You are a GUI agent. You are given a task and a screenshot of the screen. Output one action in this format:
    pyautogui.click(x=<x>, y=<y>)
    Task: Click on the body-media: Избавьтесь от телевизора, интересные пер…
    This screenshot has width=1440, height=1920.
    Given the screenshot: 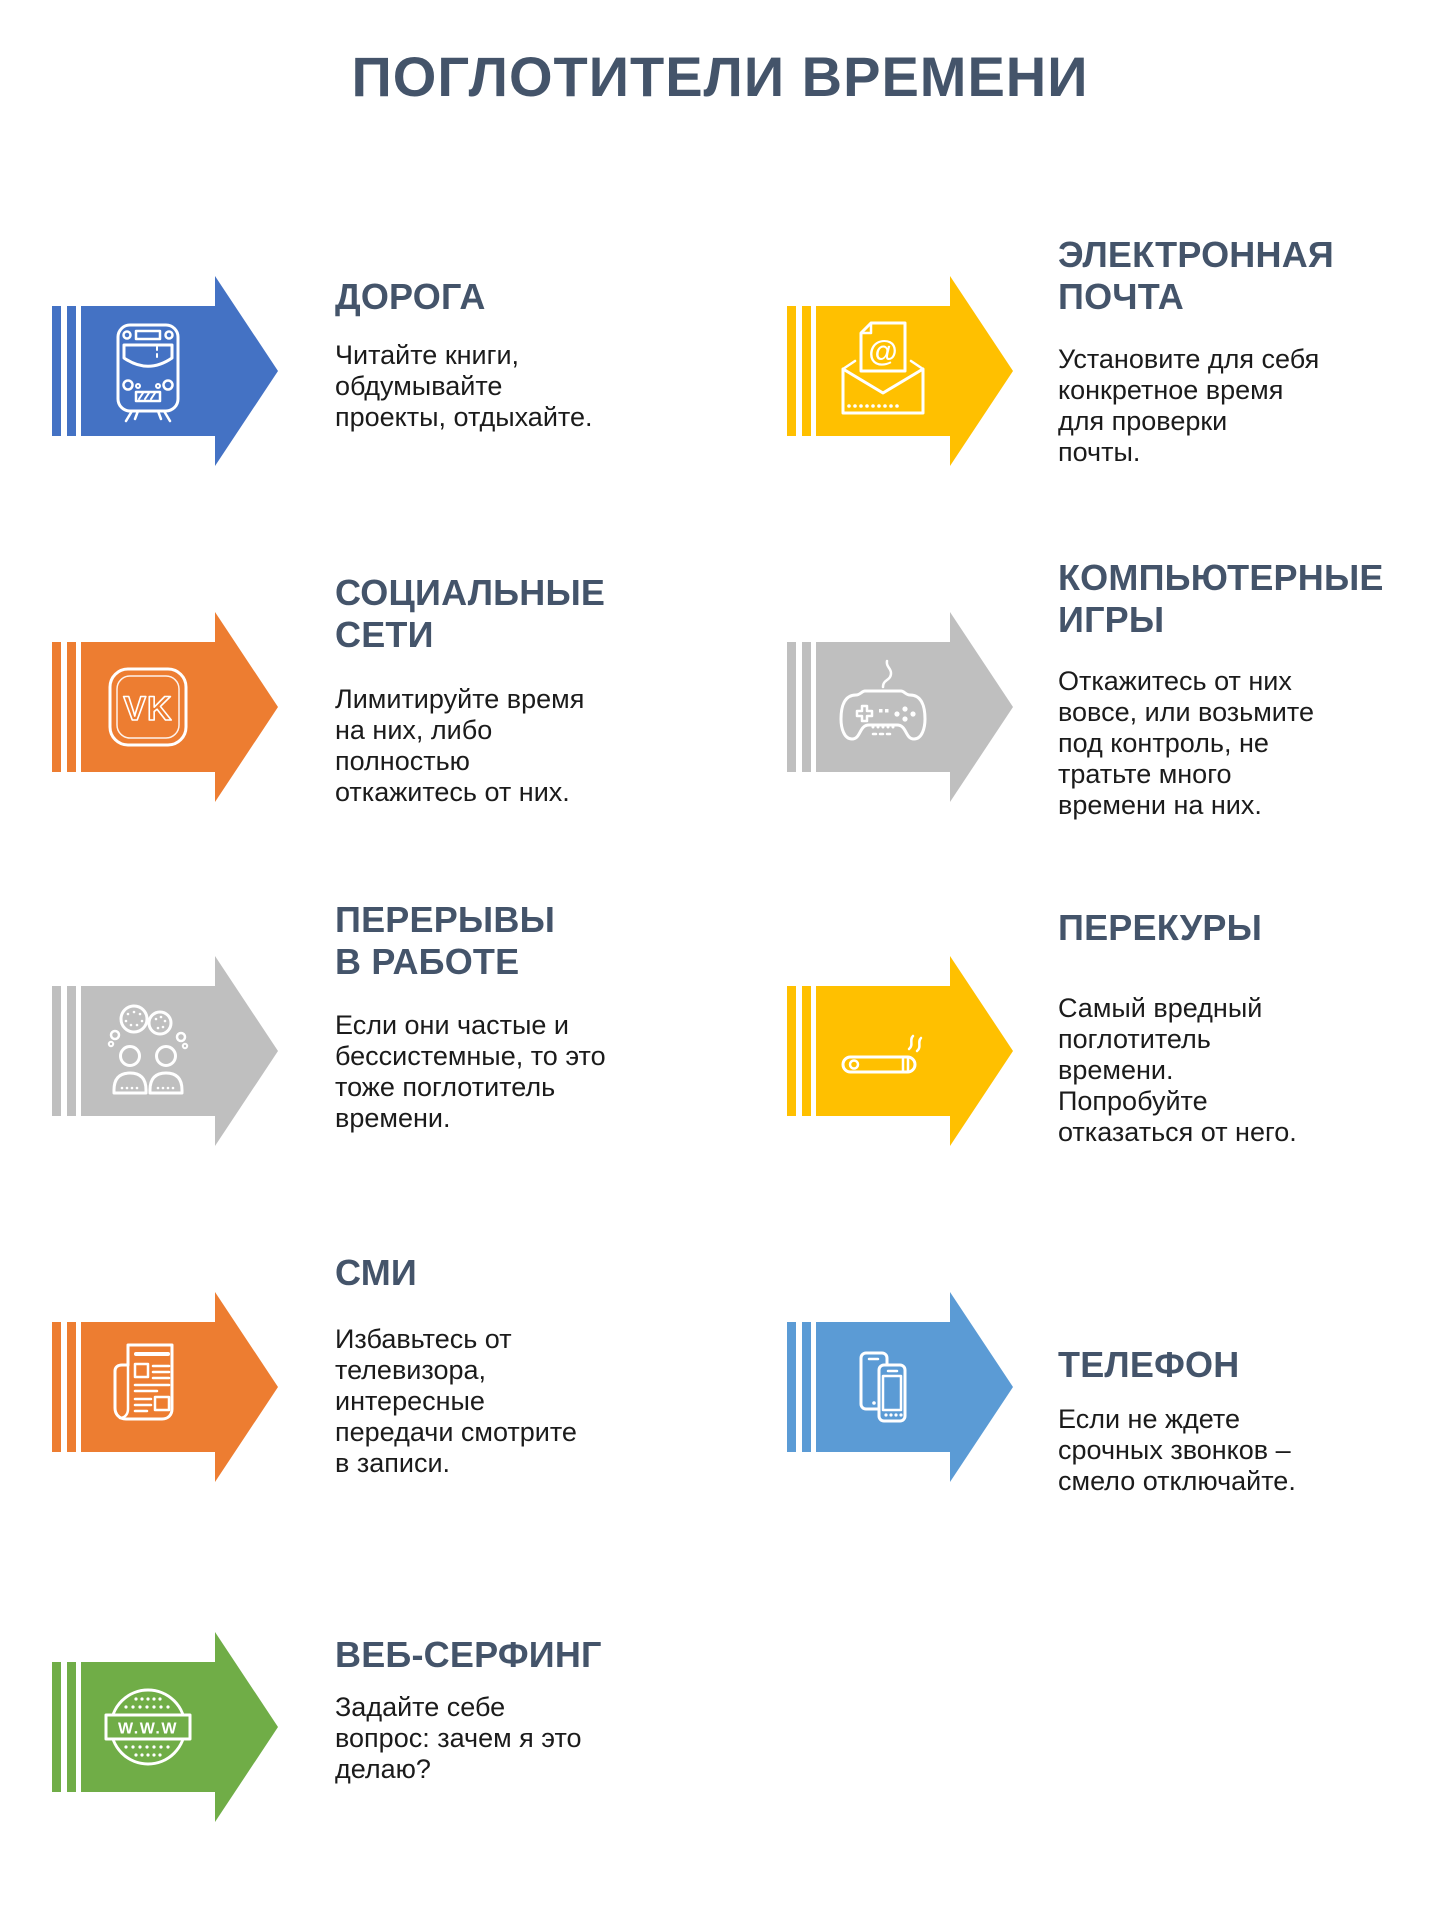 What is the action you would take?
    pyautogui.click(x=456, y=1401)
    